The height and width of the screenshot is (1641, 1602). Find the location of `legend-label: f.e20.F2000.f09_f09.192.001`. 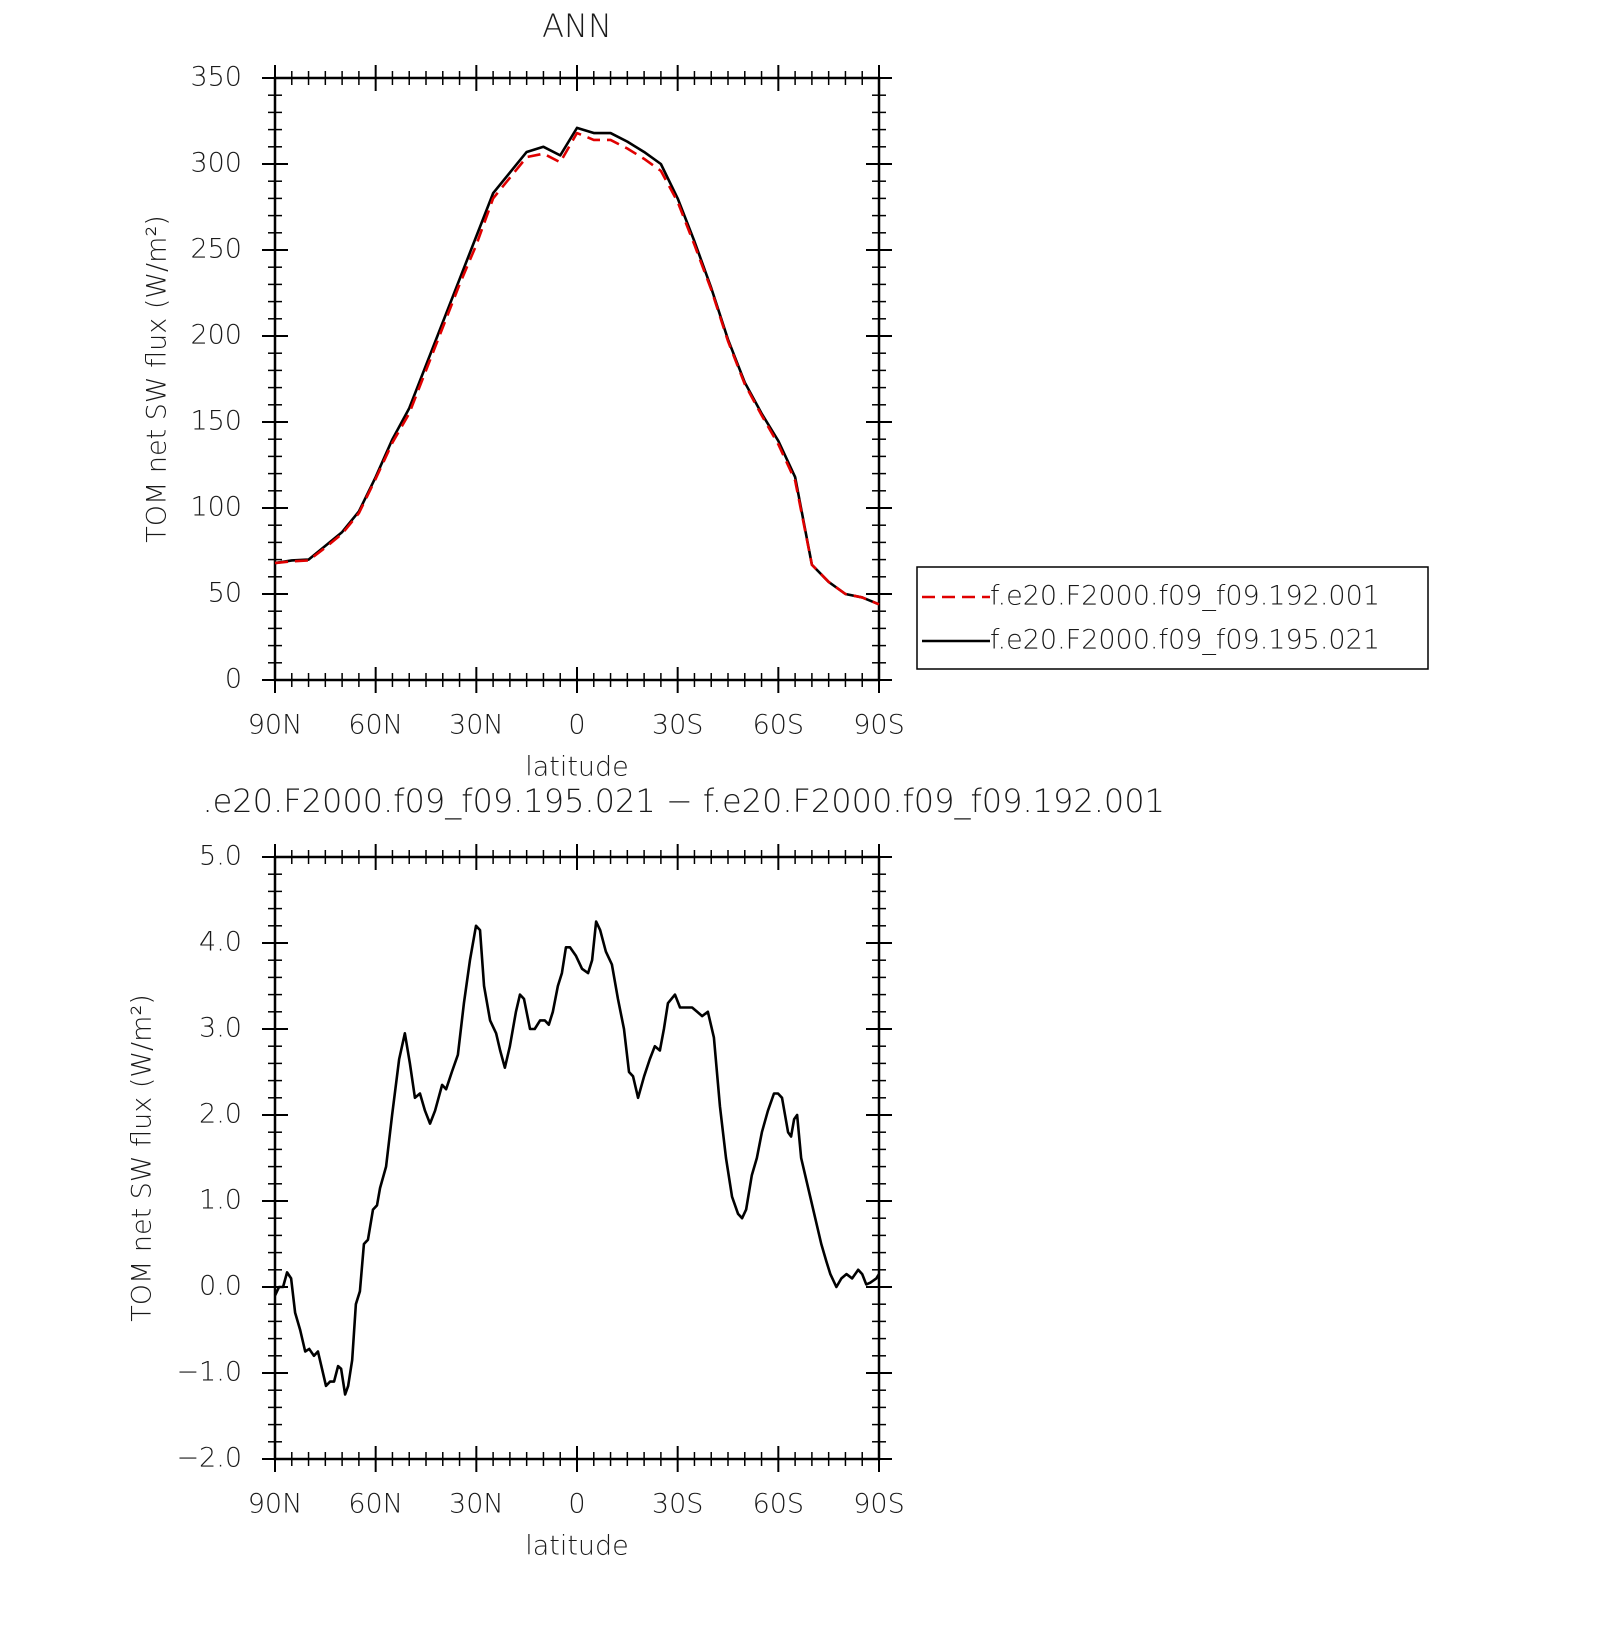

legend-label: f.e20.F2000.f09_f09.192.001 is located at coordinates (1185, 596).